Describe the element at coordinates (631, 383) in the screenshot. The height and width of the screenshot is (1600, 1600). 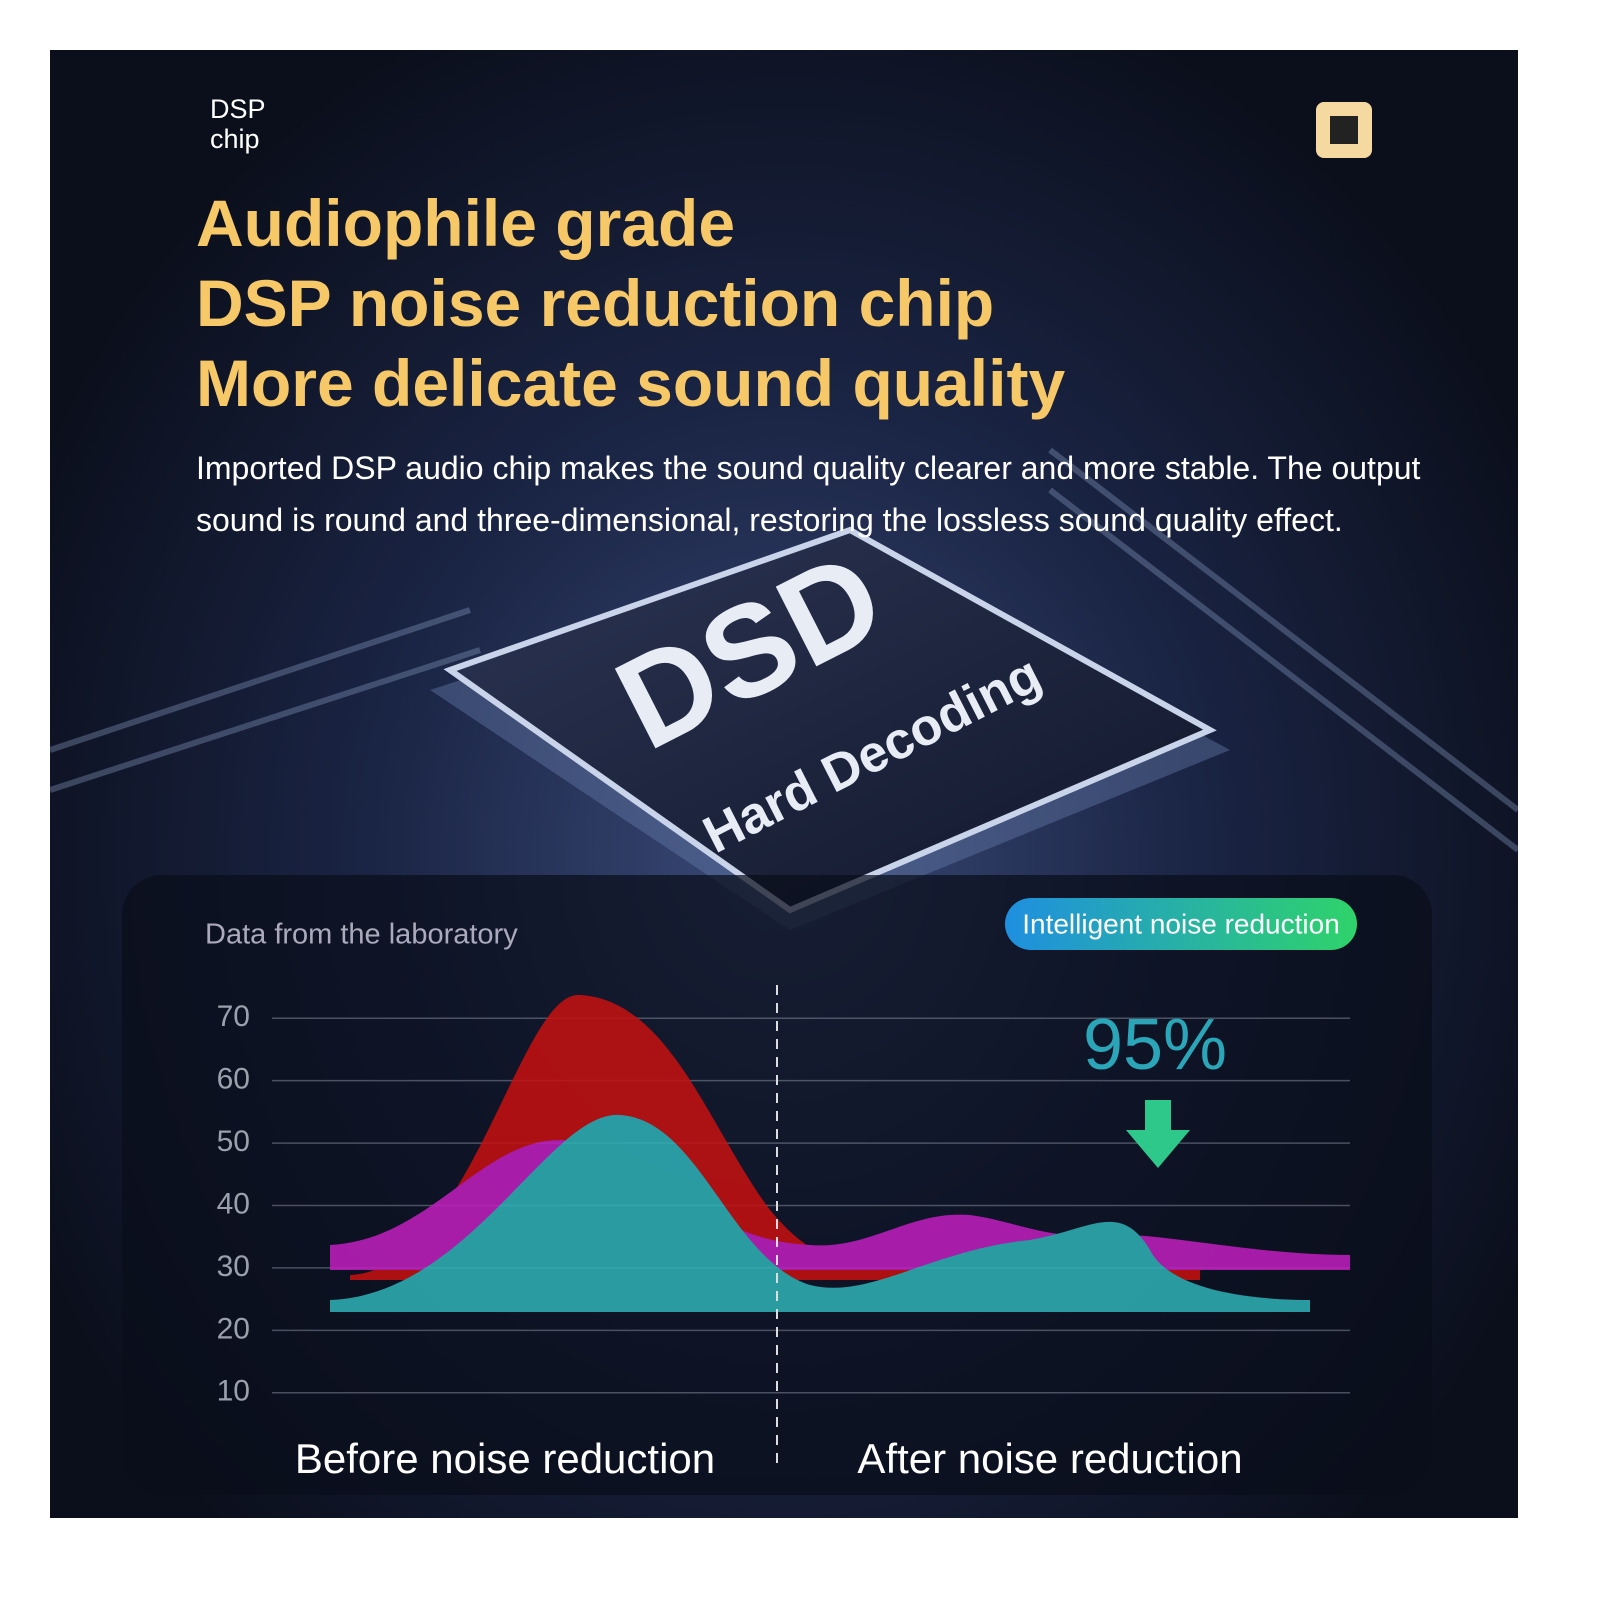
I see `headline: More delicate sound quality` at that location.